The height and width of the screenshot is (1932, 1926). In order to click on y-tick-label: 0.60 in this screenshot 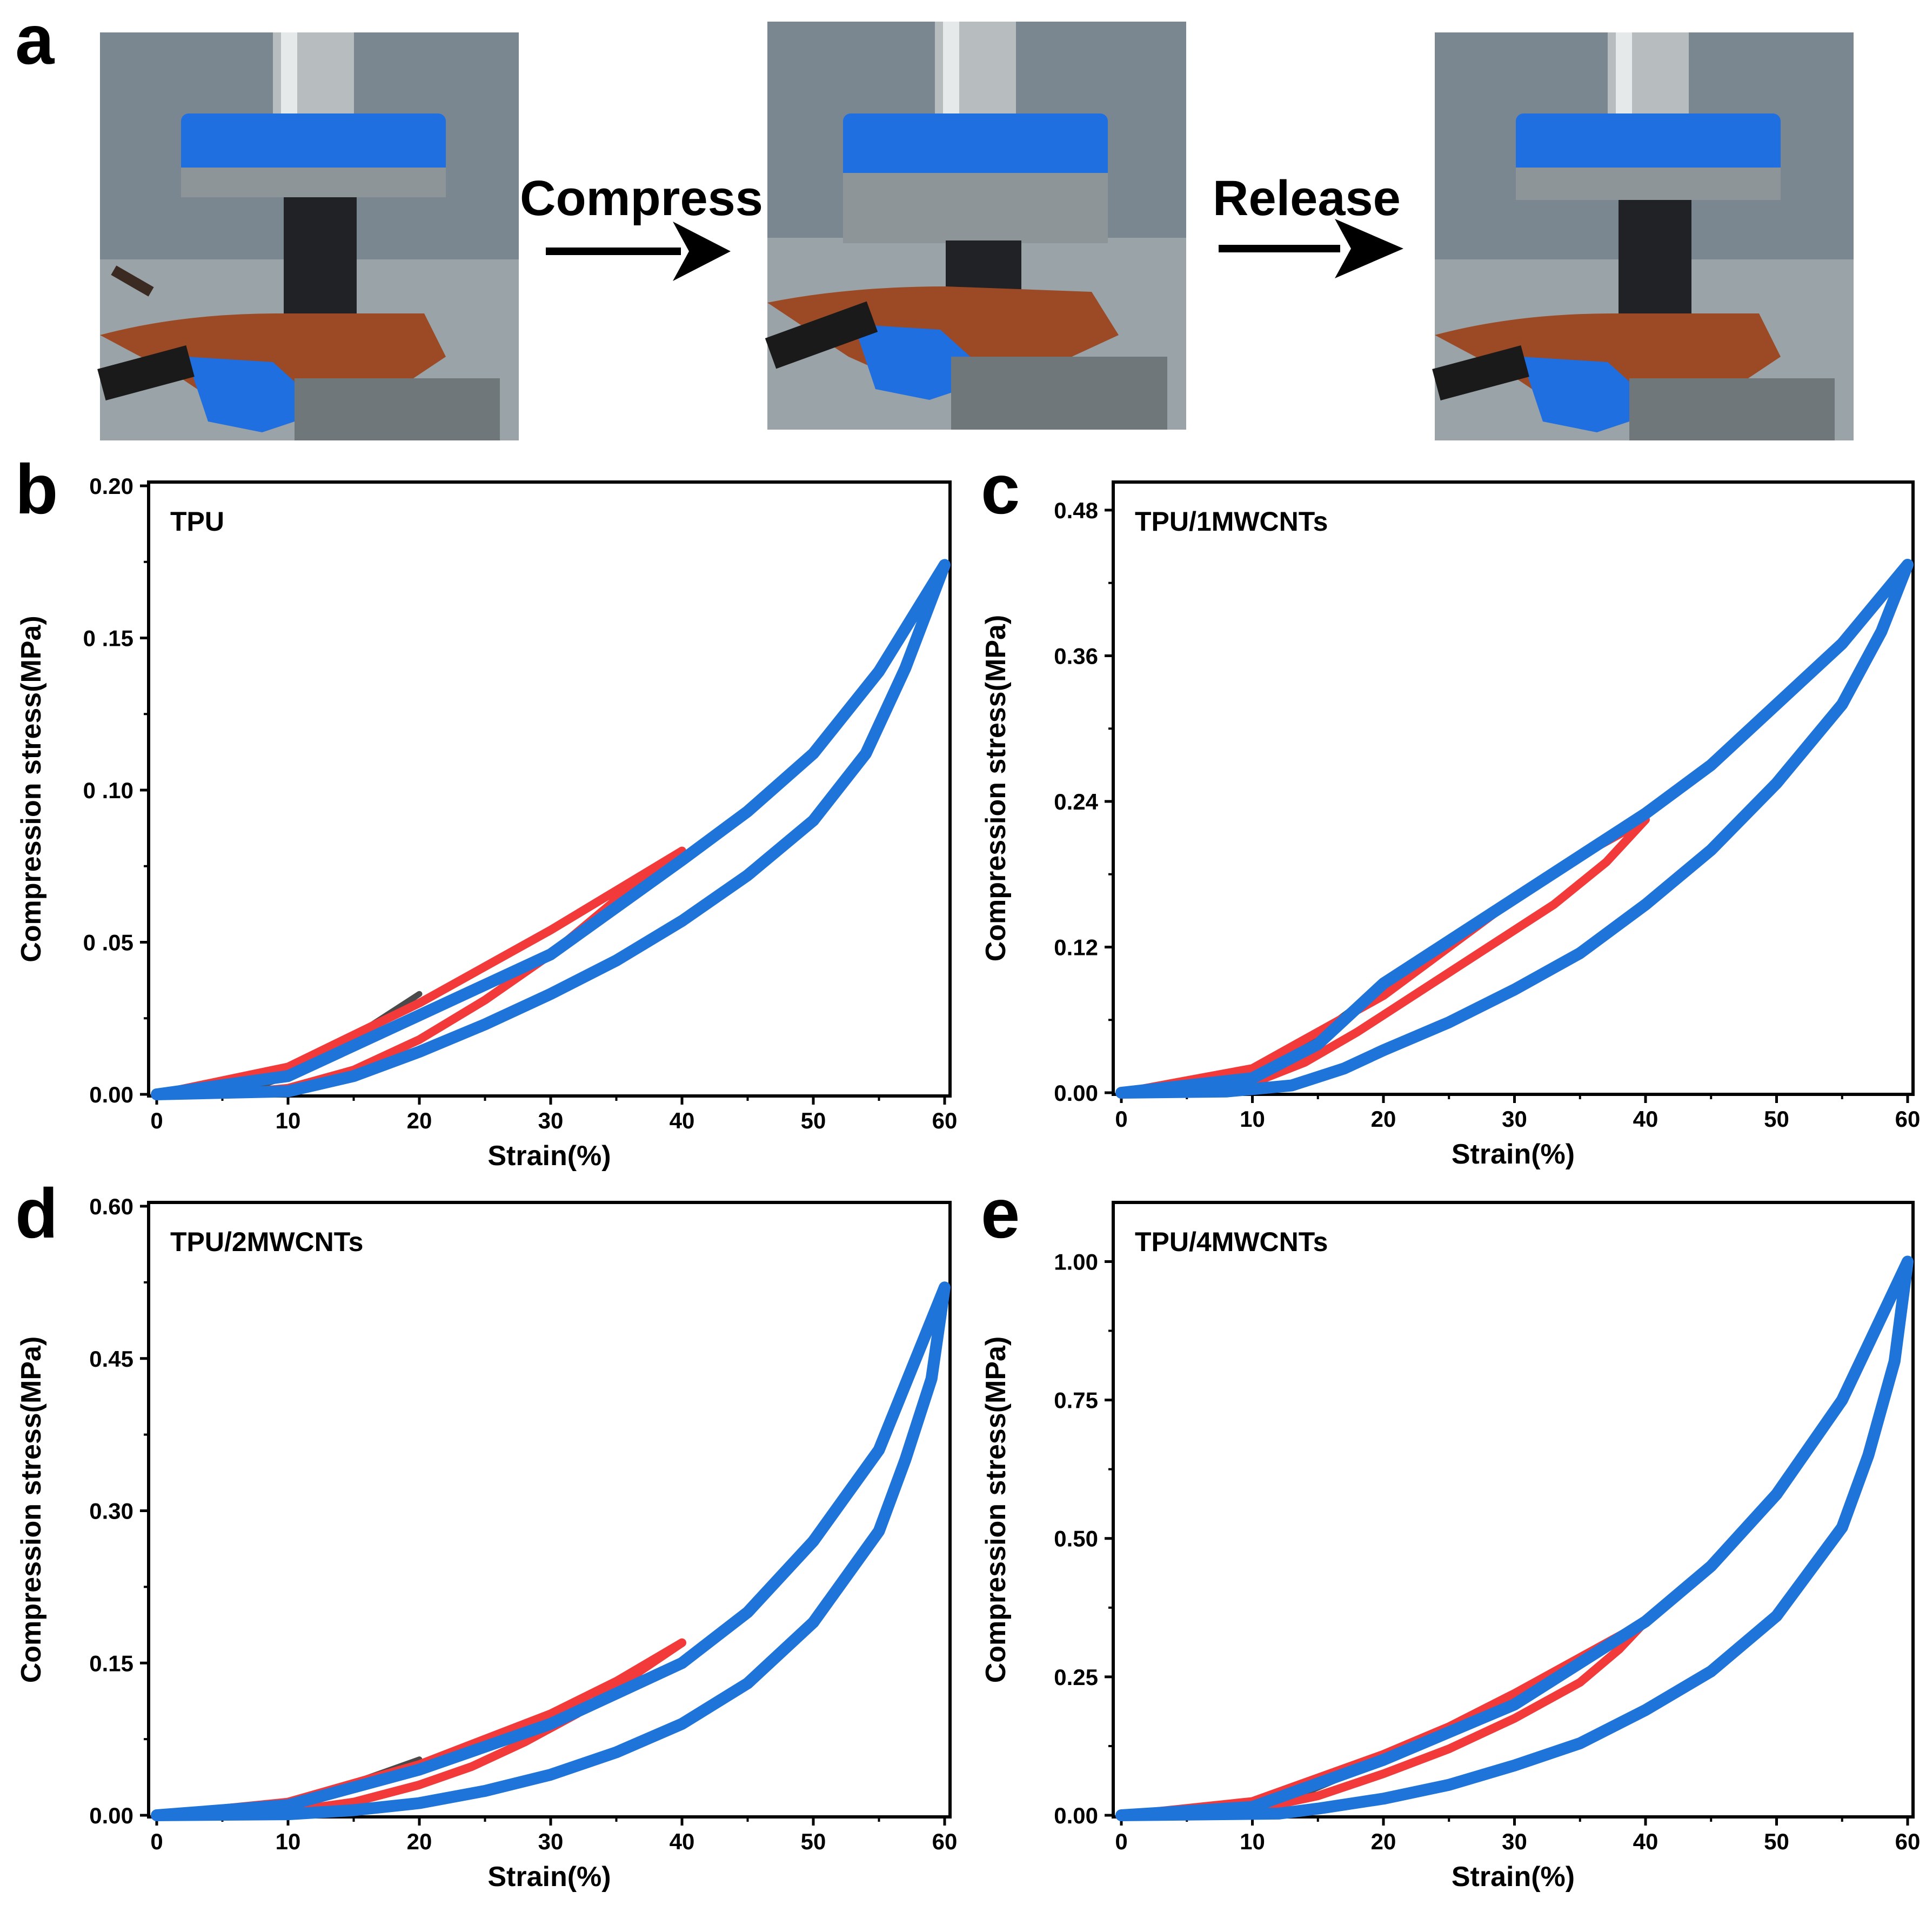, I will do `click(111, 1206)`.